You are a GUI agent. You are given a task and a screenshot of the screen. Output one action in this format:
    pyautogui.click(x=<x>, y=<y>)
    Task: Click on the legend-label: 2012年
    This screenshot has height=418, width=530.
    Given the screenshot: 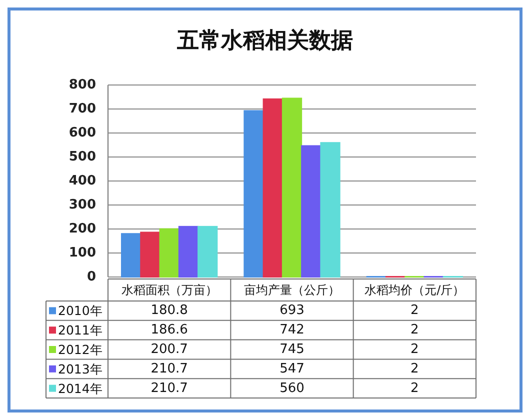 What is the action you would take?
    pyautogui.click(x=80, y=349)
    